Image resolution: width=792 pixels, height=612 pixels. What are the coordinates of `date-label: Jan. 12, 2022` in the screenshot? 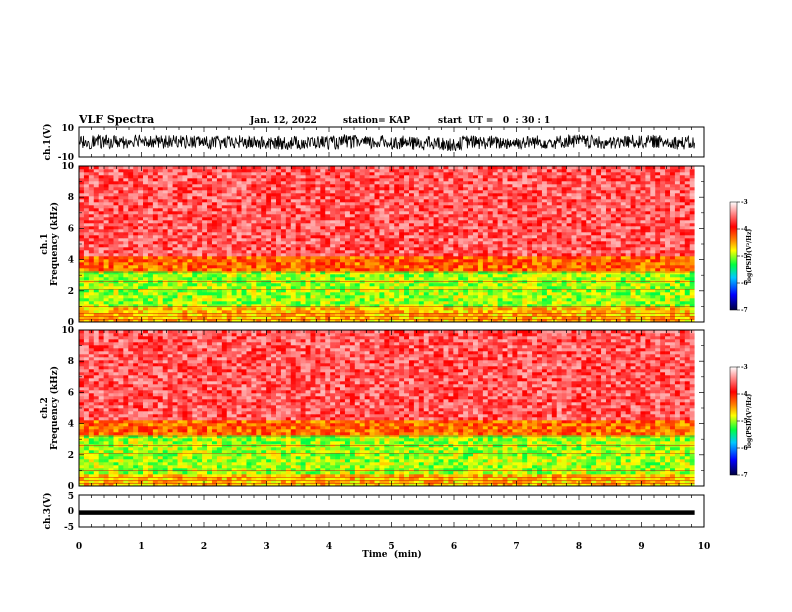 It's located at (283, 121).